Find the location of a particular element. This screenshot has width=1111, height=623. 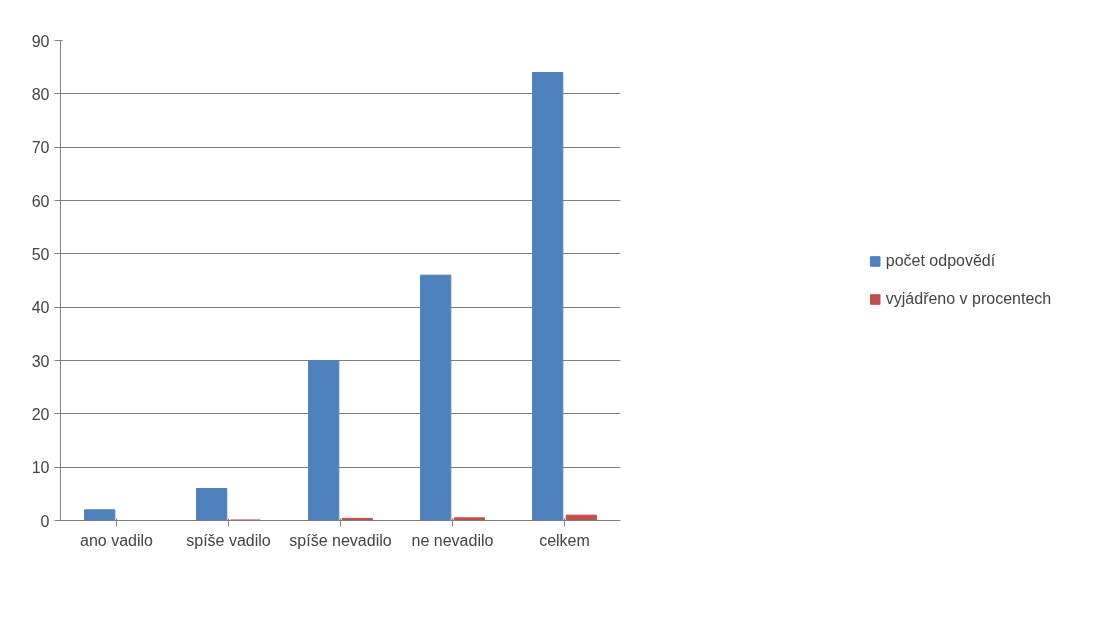

y-tick-label: 50 is located at coordinates (40, 254).